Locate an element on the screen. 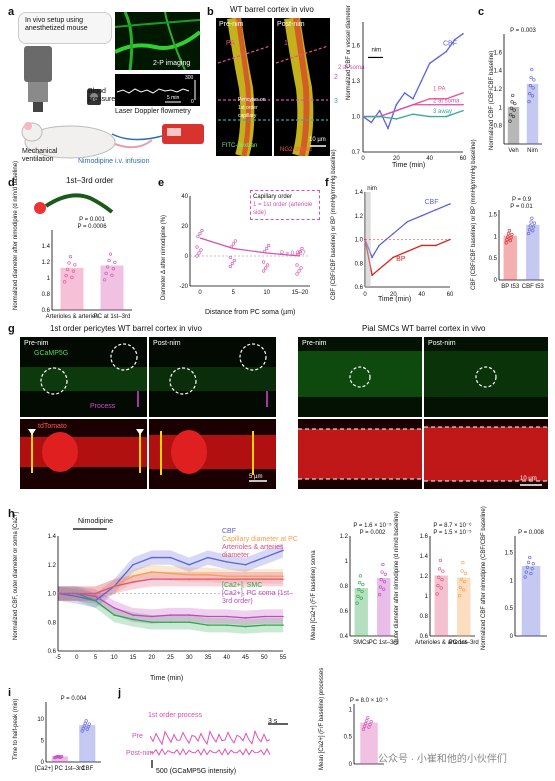 The image size is (555, 781). g-pre-red: tdTomato is located at coordinates (83, 454).